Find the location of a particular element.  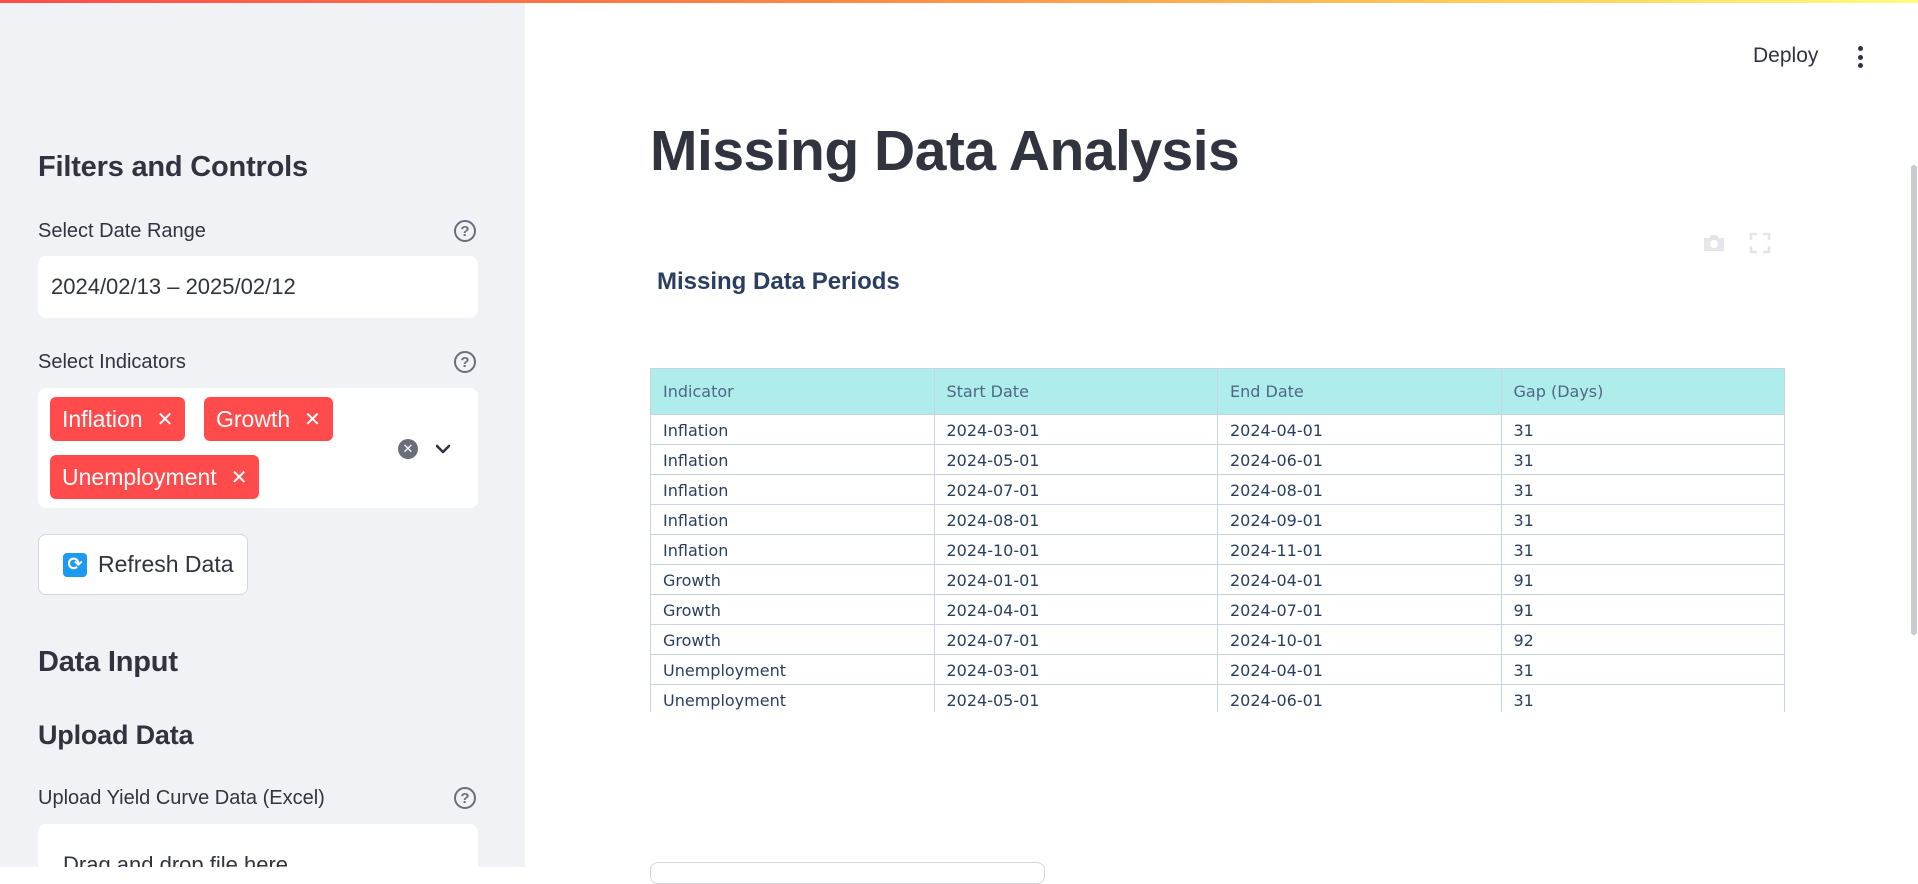

kebab-menu-icon is located at coordinates (1860, 57).